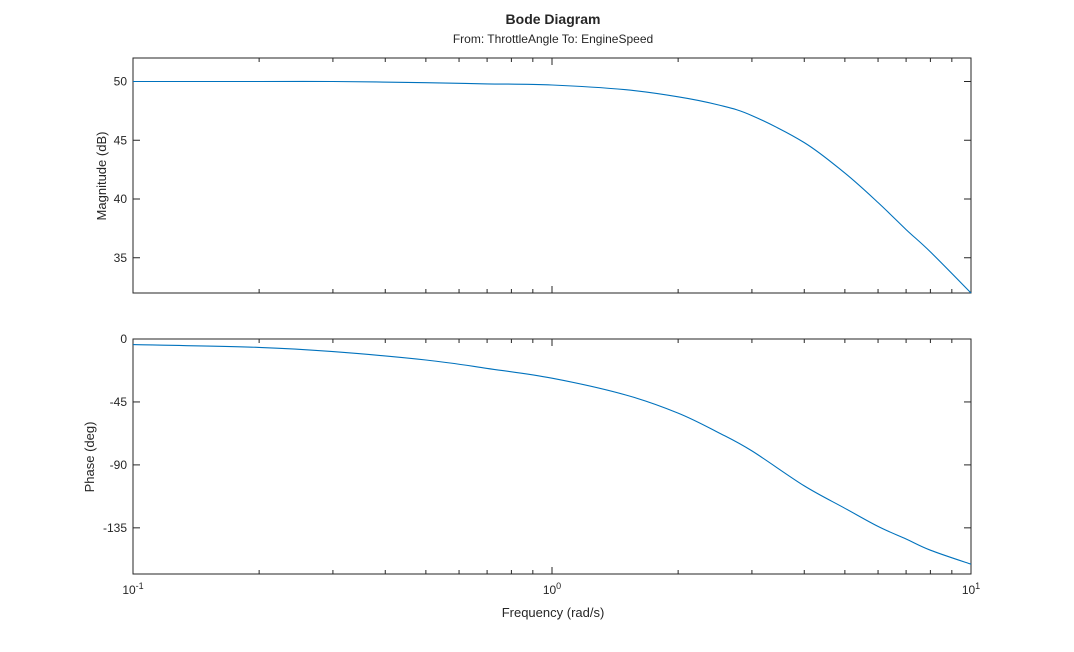  I want to click on y-tick-label: 50, so click(121, 82).